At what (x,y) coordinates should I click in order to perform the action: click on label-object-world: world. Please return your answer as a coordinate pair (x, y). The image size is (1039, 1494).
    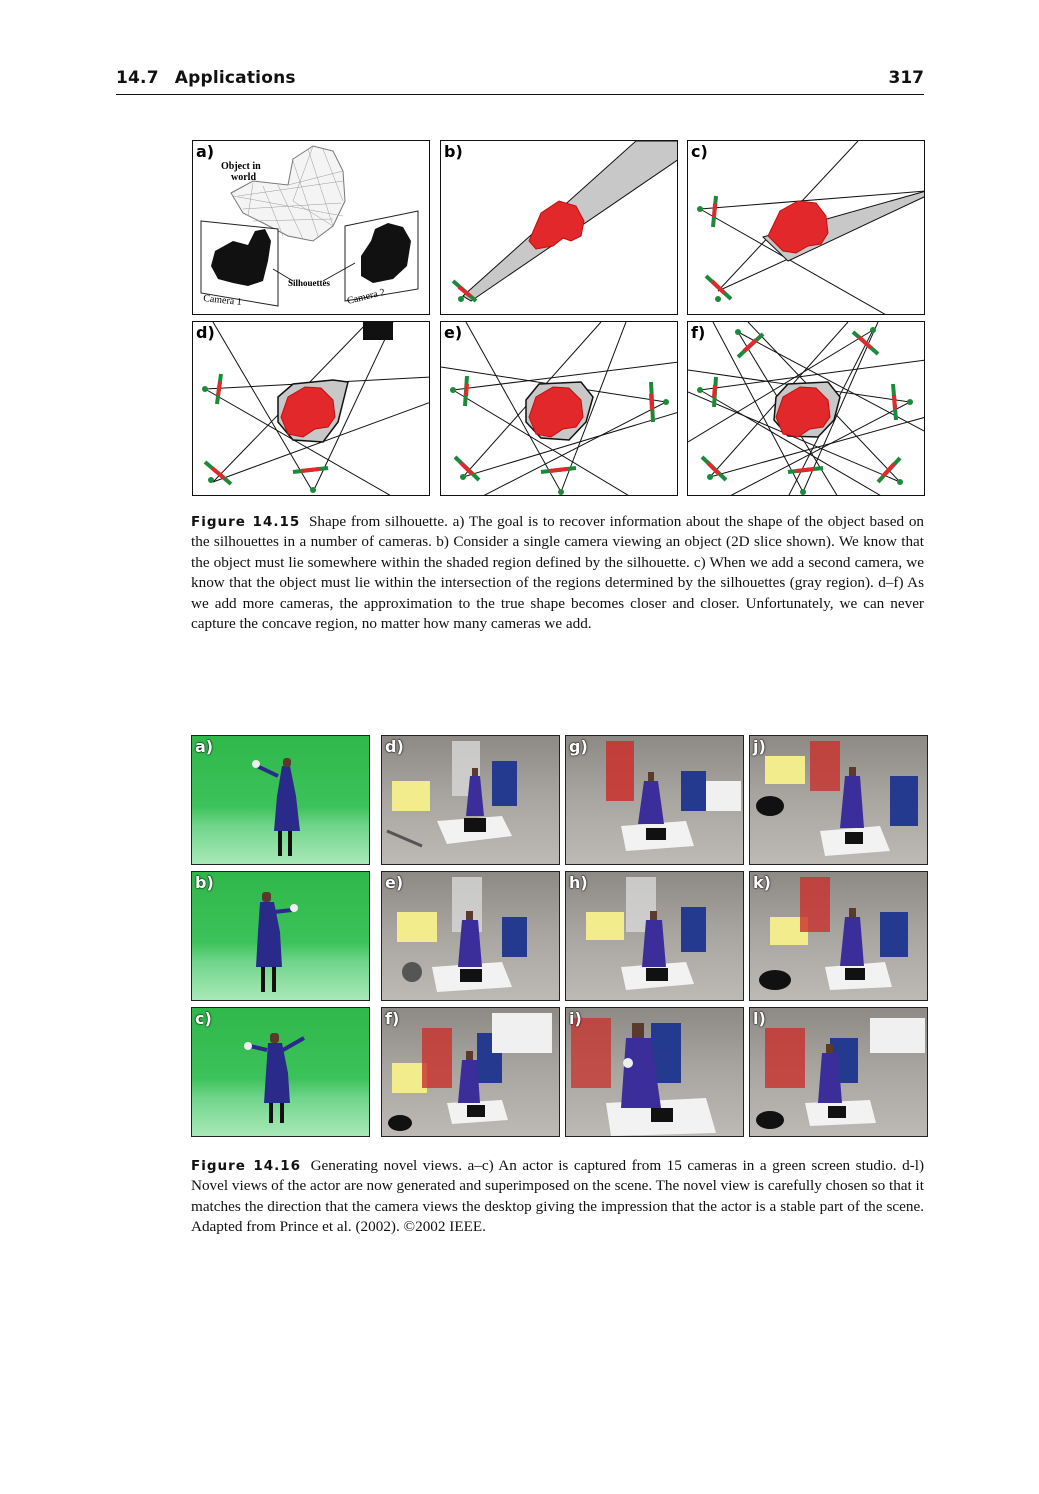
    Looking at the image, I should click on (243, 177).